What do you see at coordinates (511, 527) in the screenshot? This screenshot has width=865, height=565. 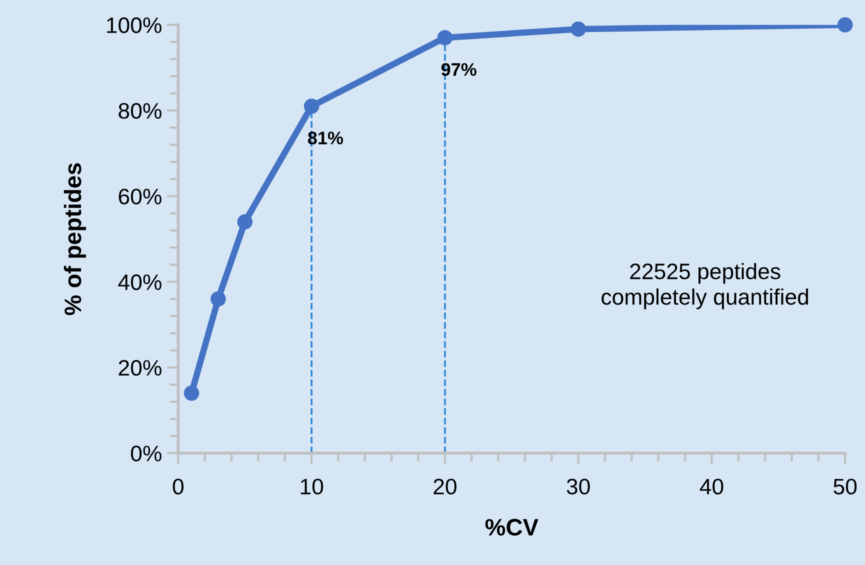 I see `x-axis-title: %CV` at bounding box center [511, 527].